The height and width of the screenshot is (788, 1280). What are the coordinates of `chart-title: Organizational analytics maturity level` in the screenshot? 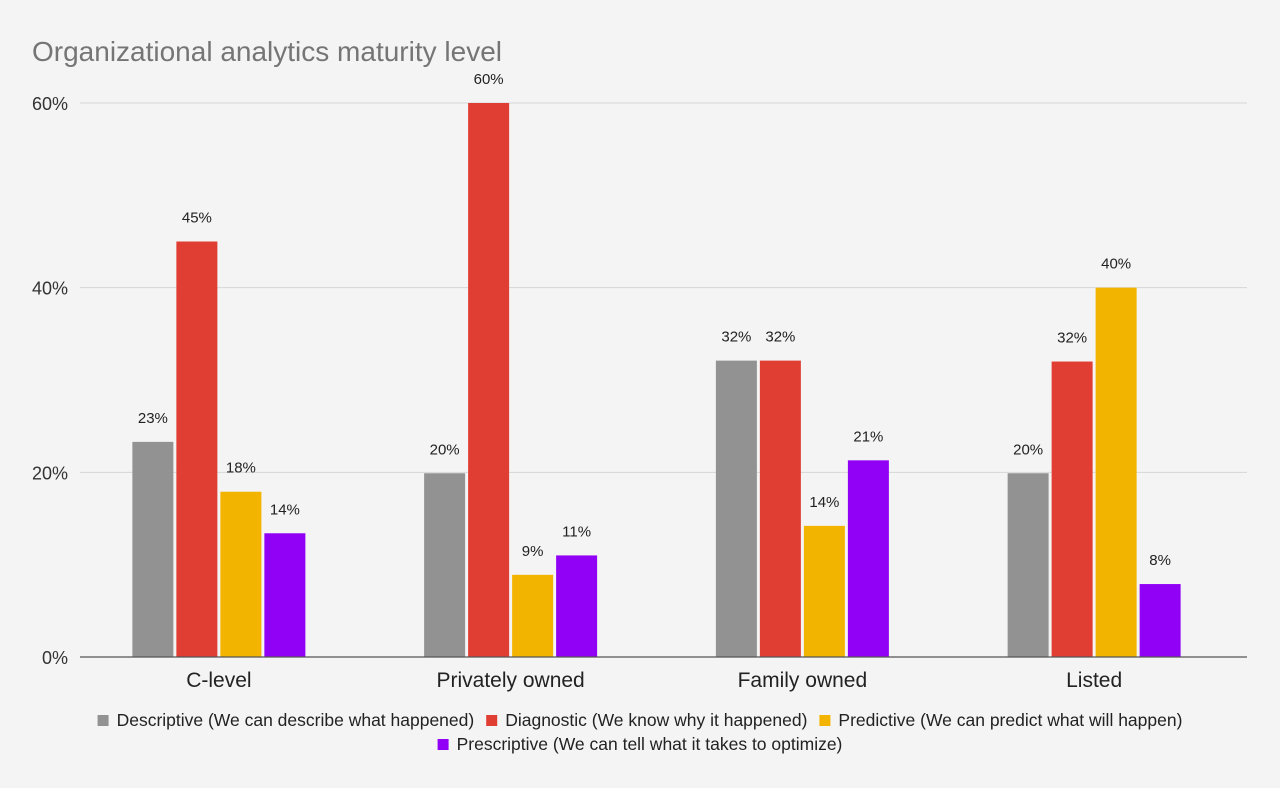 It's located at (267, 51).